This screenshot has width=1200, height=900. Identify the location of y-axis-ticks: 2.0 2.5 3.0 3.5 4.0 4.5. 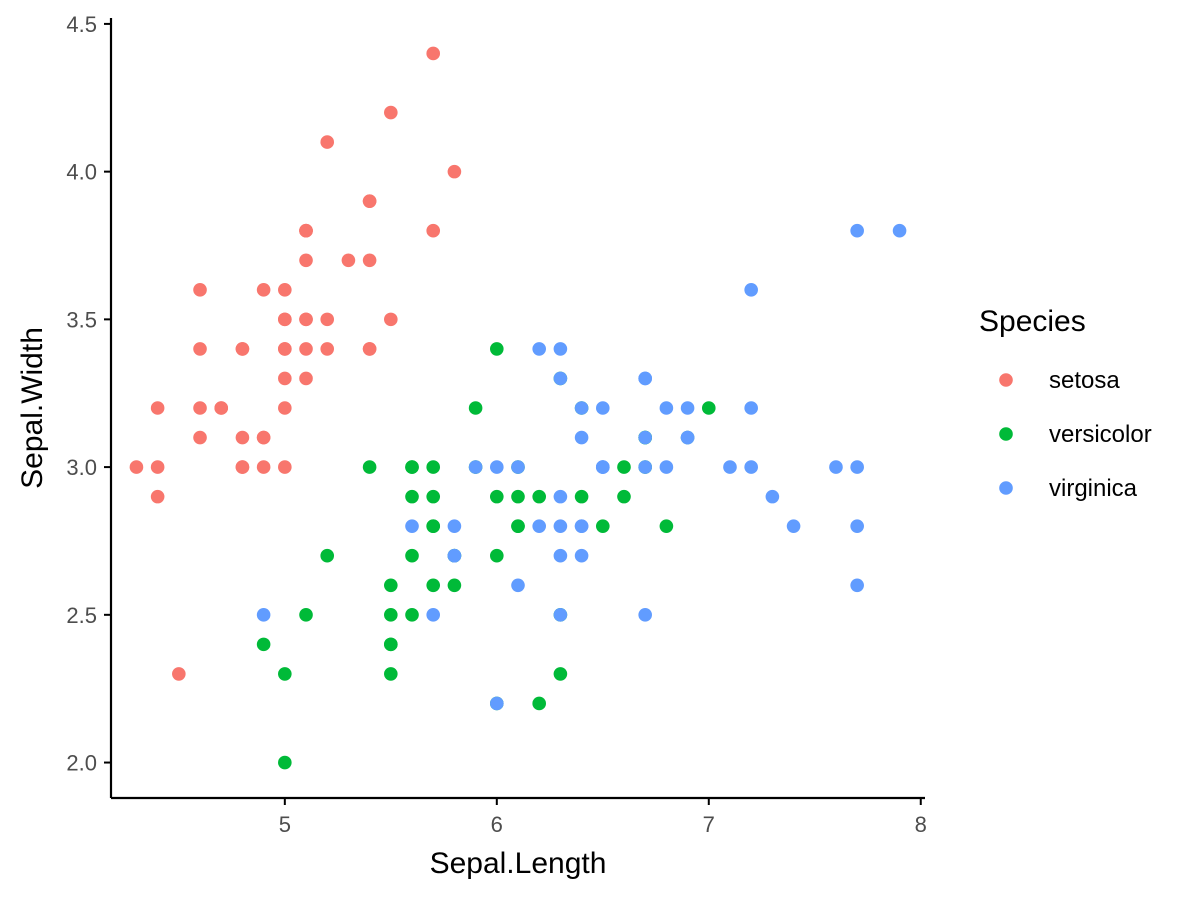
(88, 394).